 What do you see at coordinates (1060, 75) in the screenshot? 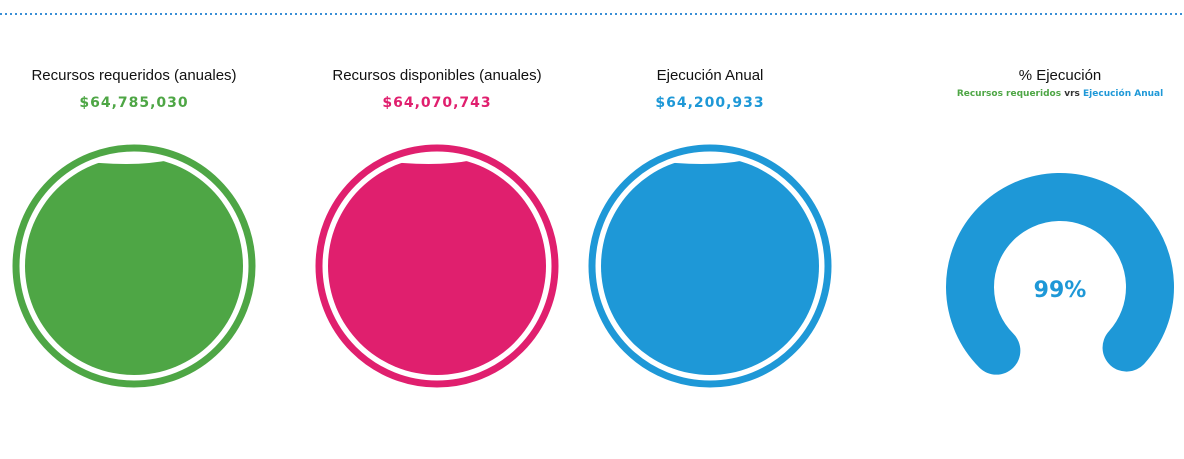
I see `gauge-title: % Ejecución` at bounding box center [1060, 75].